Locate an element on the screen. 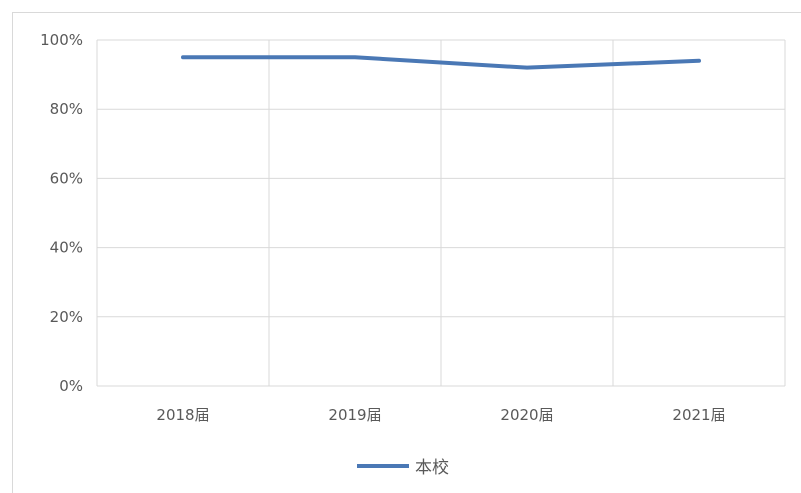  legend-label: 本校 is located at coordinates (432, 468).